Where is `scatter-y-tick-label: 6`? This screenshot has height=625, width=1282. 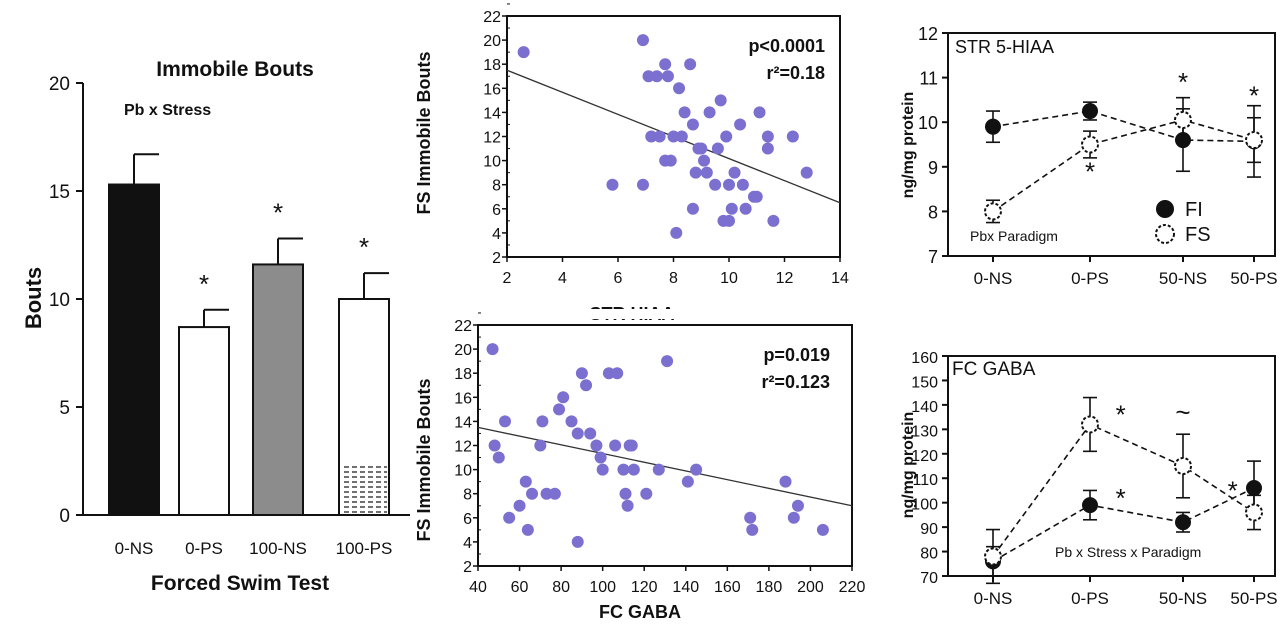 scatter-y-tick-label: 6 is located at coordinates (496, 210).